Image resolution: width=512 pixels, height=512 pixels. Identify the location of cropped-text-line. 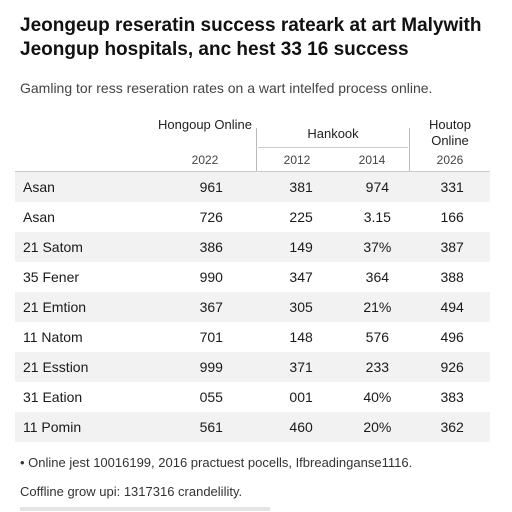
(145, 509).